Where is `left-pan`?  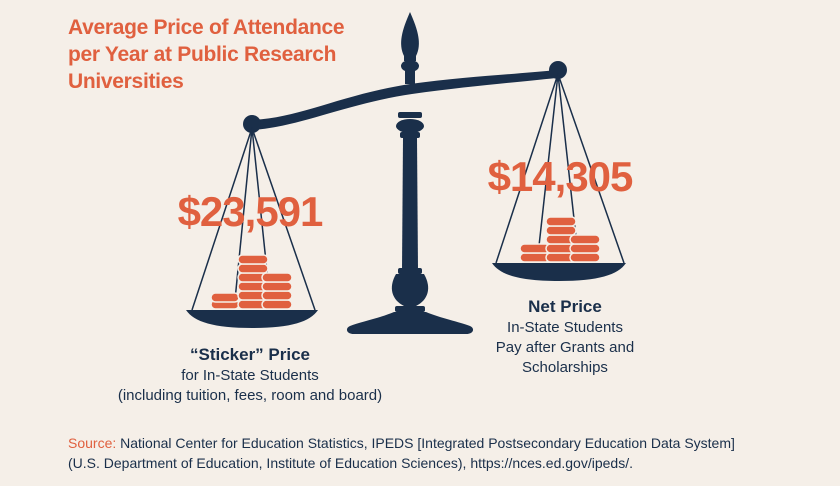 left-pan is located at coordinates (252, 221).